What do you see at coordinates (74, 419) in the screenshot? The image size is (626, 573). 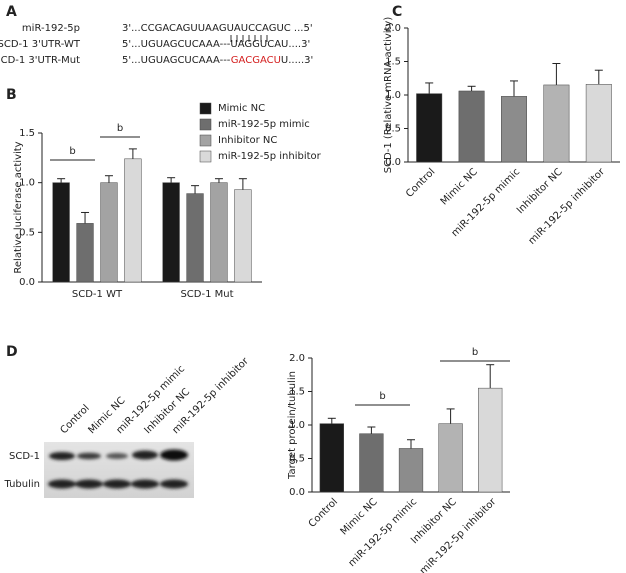 I see `blot-column-label: Control` at bounding box center [74, 419].